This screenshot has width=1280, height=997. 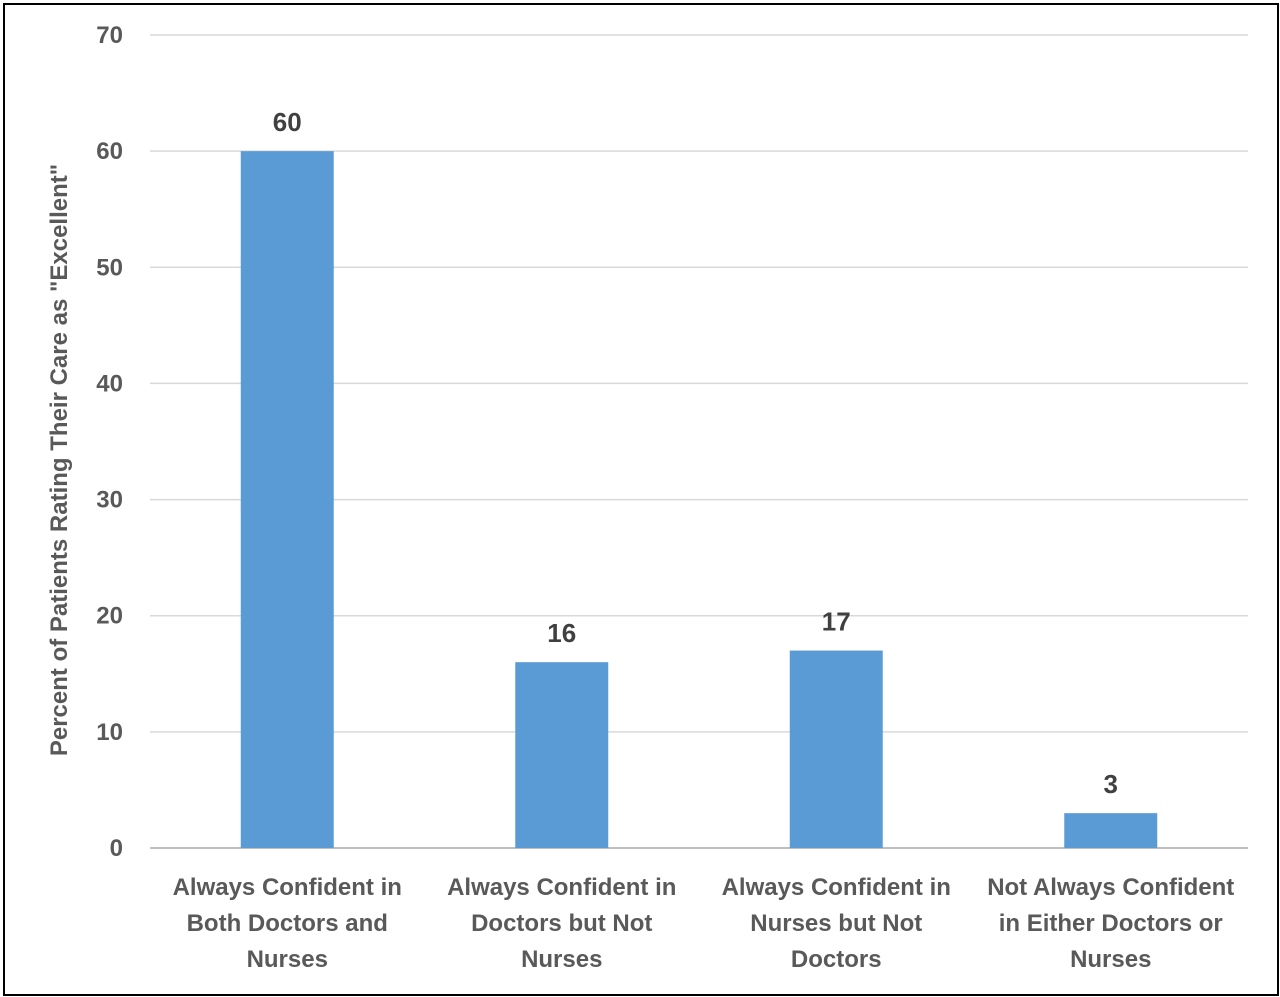 What do you see at coordinates (109, 500) in the screenshot?
I see `y-tick-label-30: 30` at bounding box center [109, 500].